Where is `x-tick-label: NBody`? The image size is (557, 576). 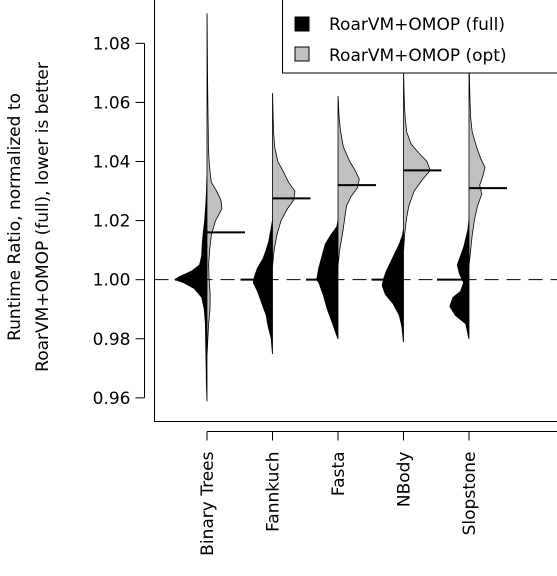 x-tick-label: NBody is located at coordinates (405, 480).